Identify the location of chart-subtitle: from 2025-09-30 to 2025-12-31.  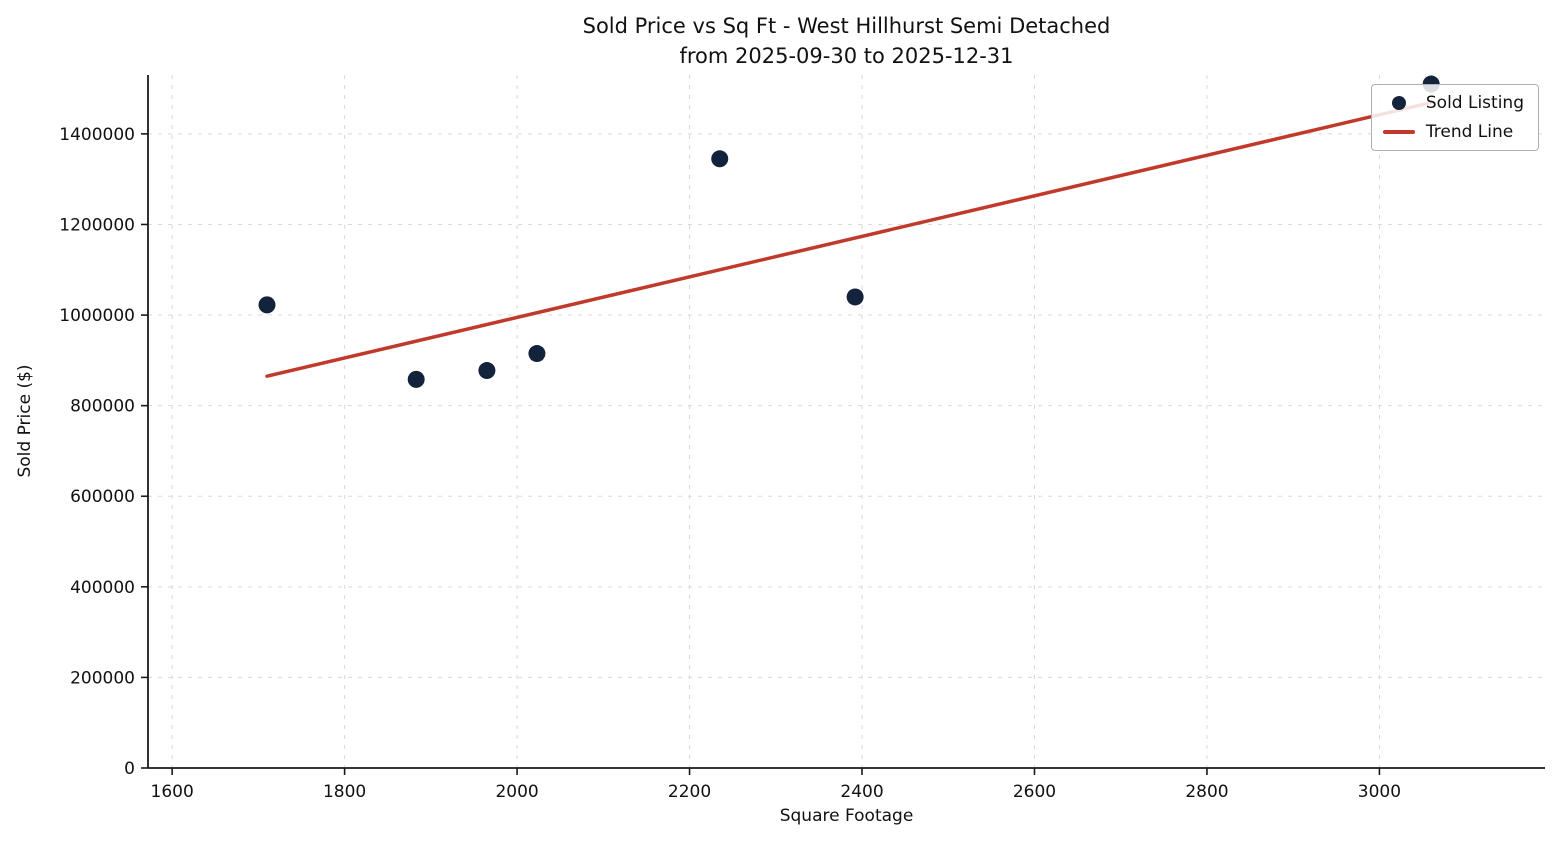
(846, 55).